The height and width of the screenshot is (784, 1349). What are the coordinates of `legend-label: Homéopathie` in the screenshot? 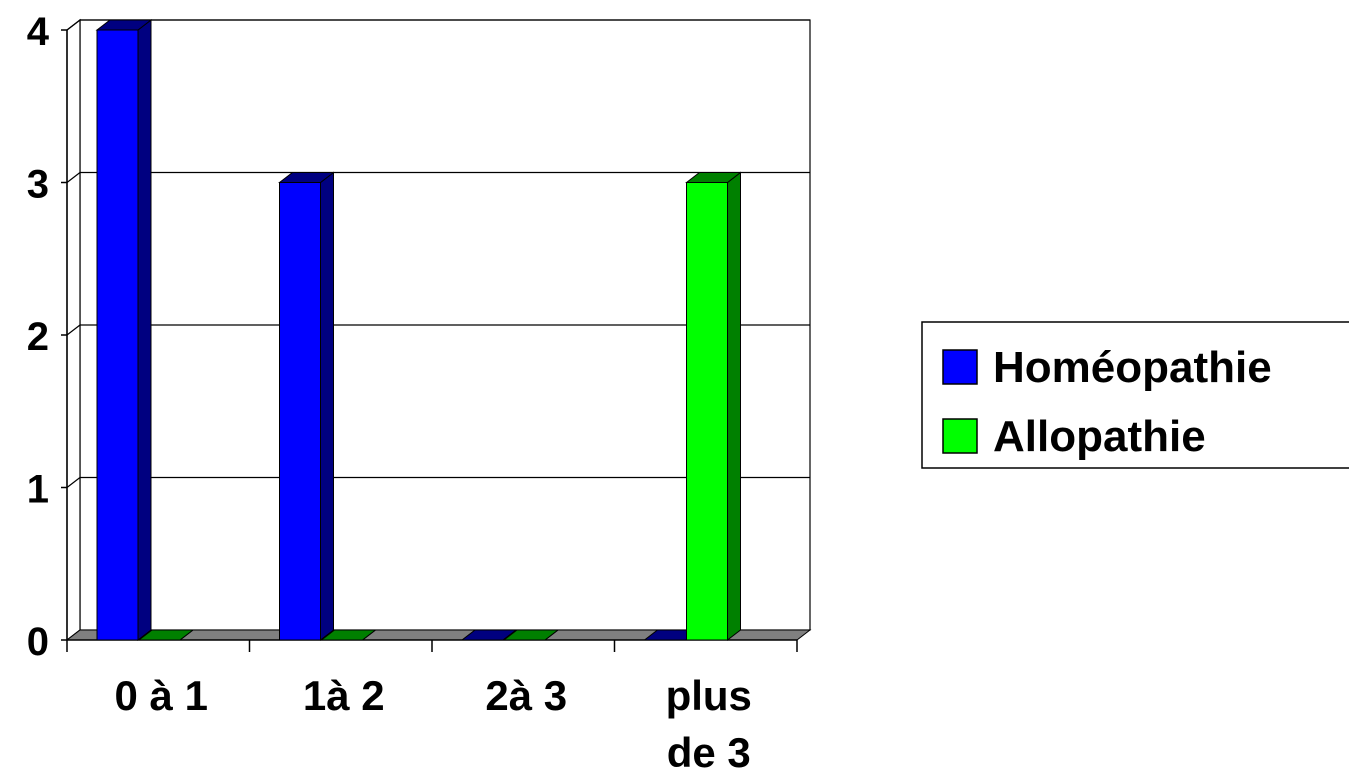 It's located at (1132, 367).